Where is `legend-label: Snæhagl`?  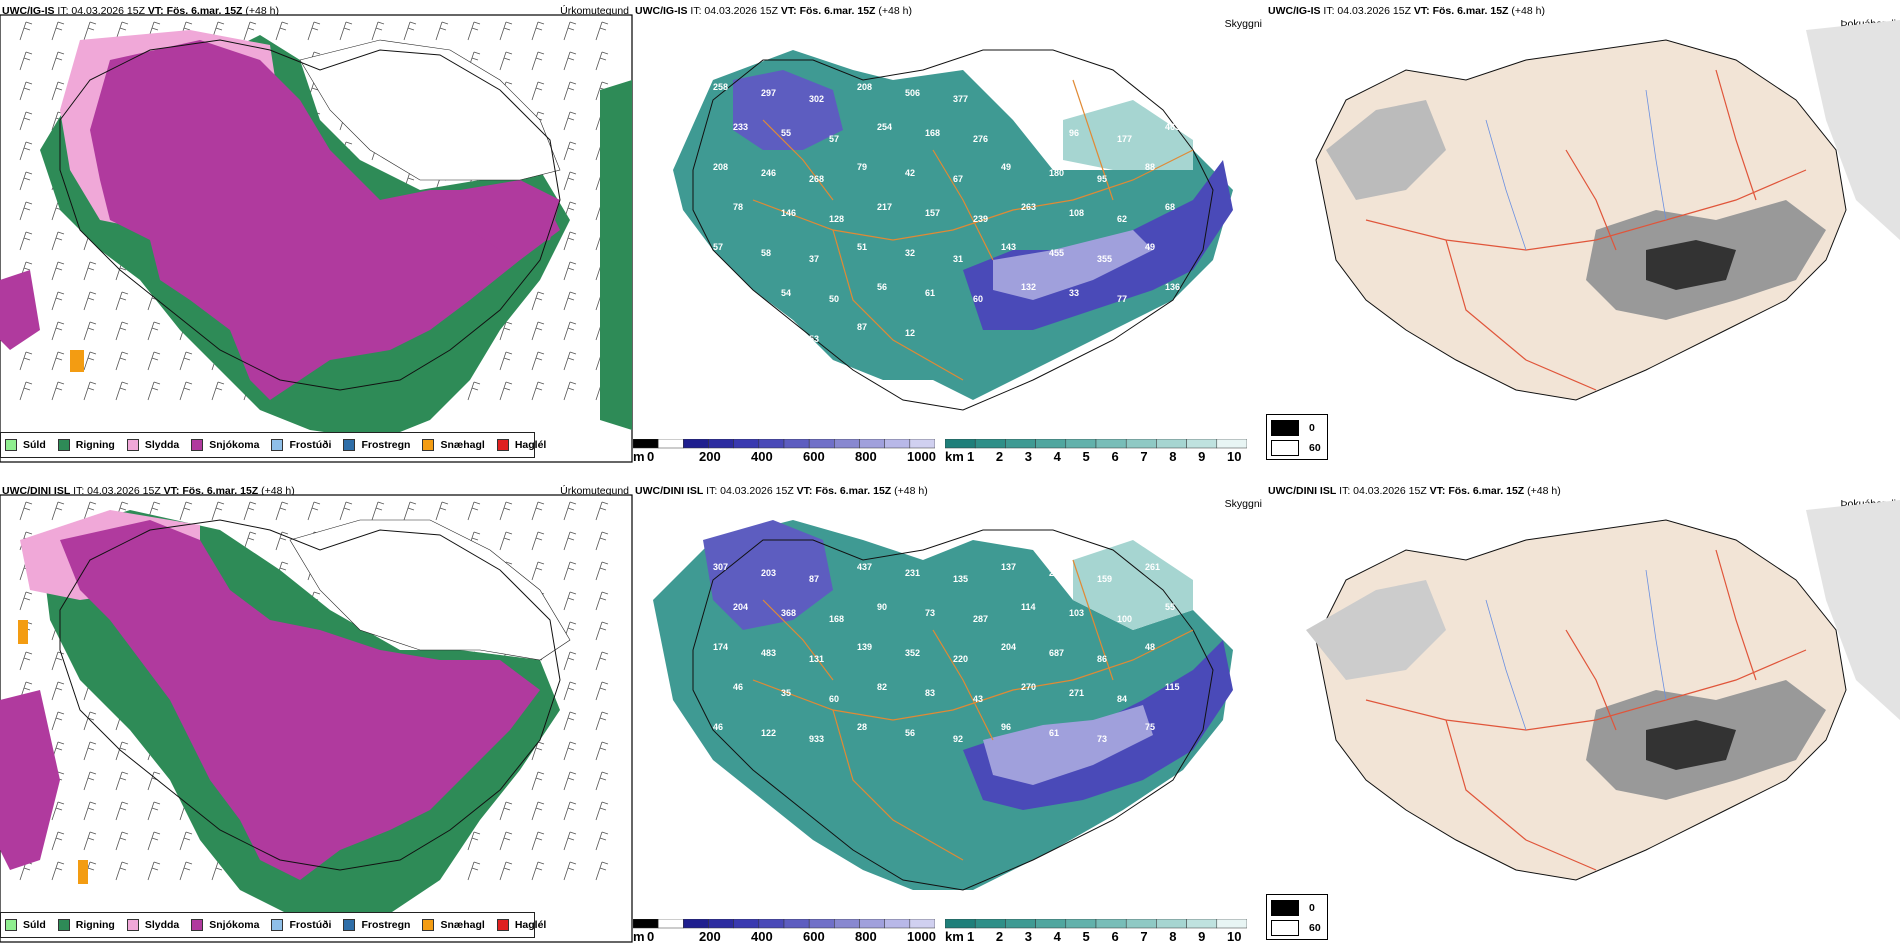
legend-label: Snæhagl is located at coordinates (462, 445).